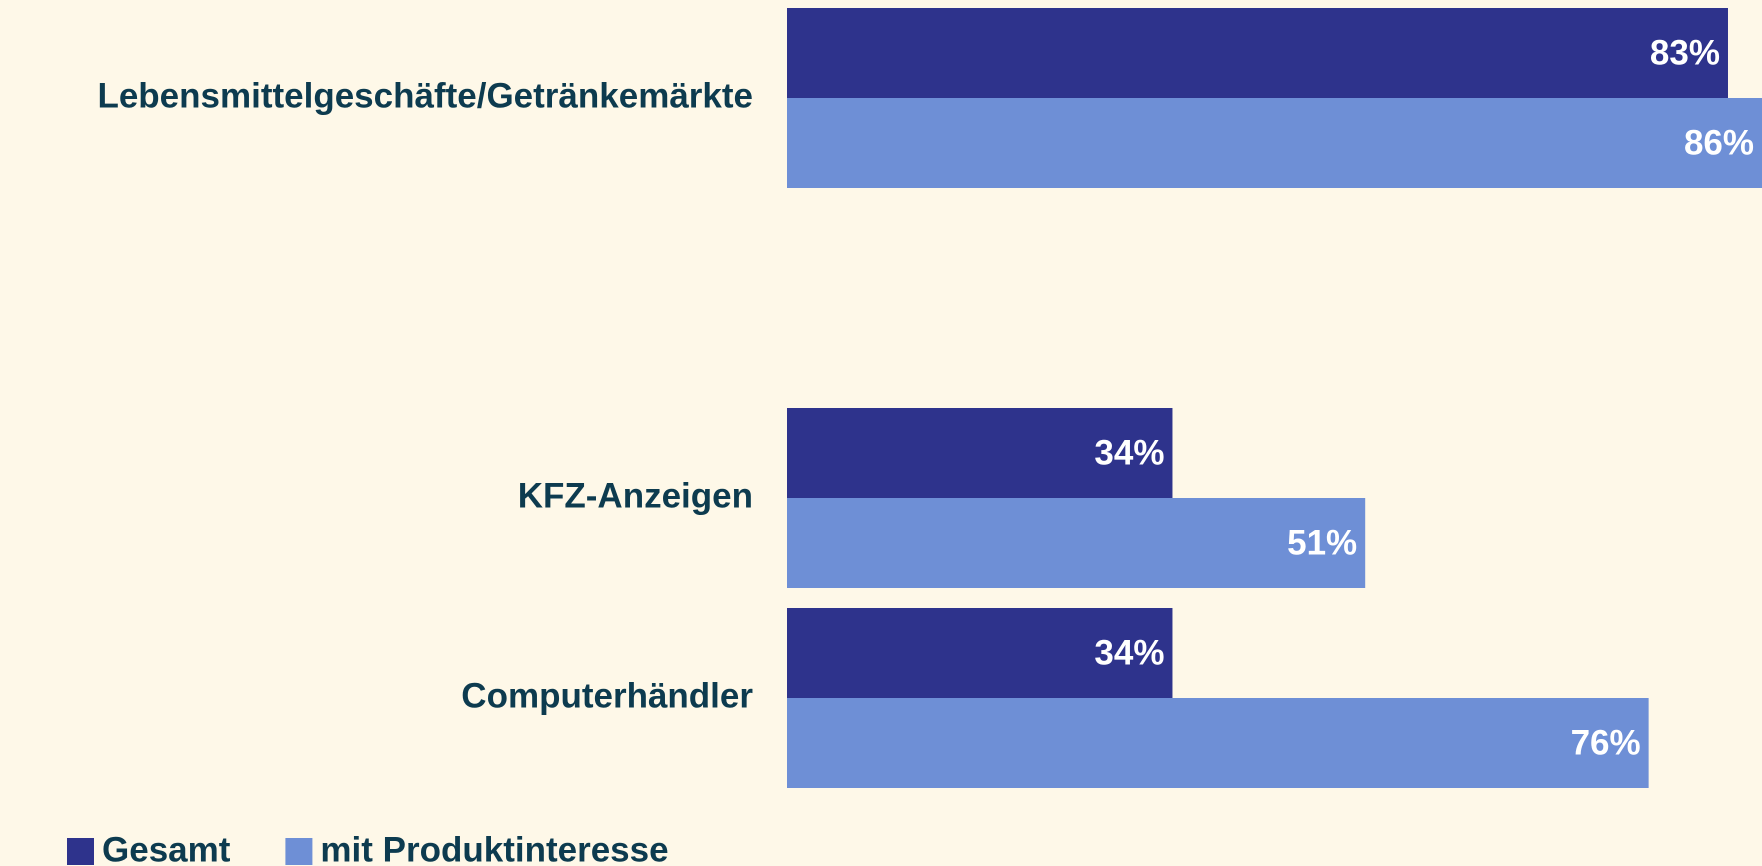 This screenshot has width=1762, height=866. Describe the element at coordinates (1685, 52) in the screenshot. I see `value-label: 83%` at that location.